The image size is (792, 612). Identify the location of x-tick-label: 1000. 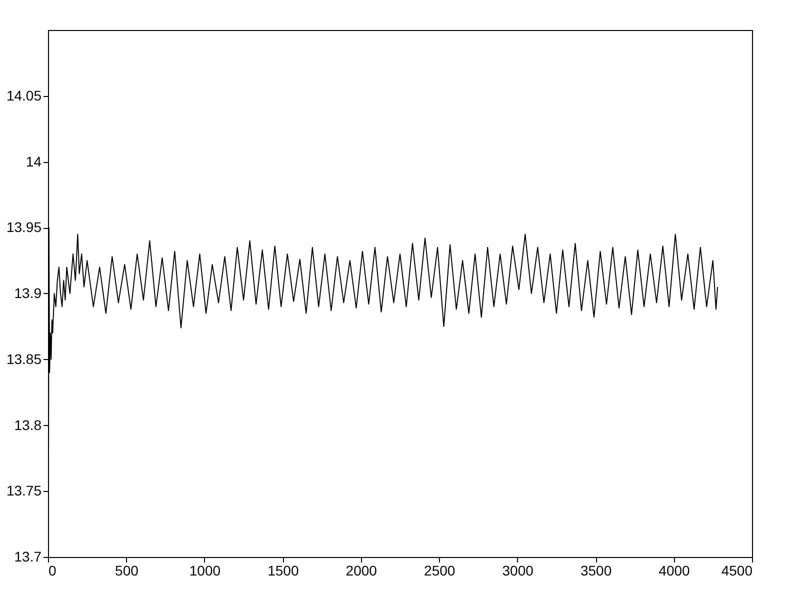
(205, 570).